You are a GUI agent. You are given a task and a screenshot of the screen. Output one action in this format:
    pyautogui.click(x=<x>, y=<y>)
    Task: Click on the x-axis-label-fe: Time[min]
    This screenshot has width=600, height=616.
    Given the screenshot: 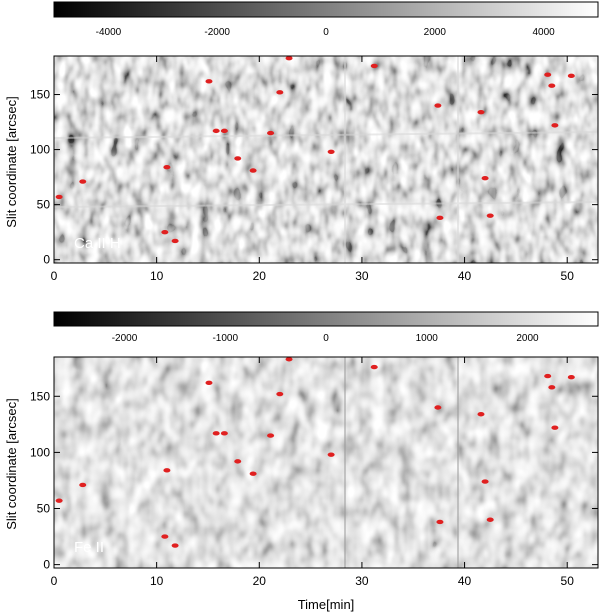 What is the action you would take?
    pyautogui.click(x=326, y=604)
    